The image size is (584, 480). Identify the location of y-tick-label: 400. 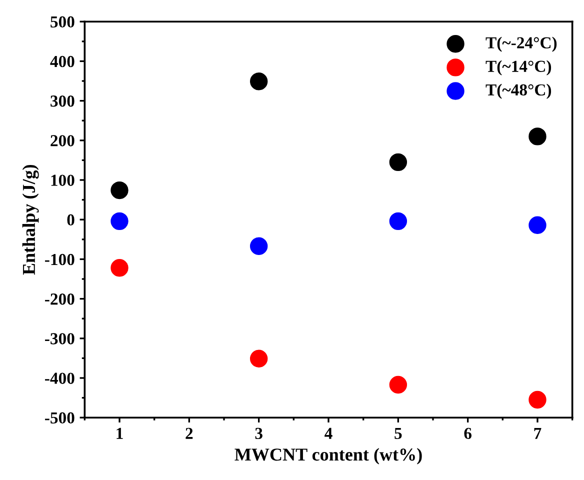
(62, 62).